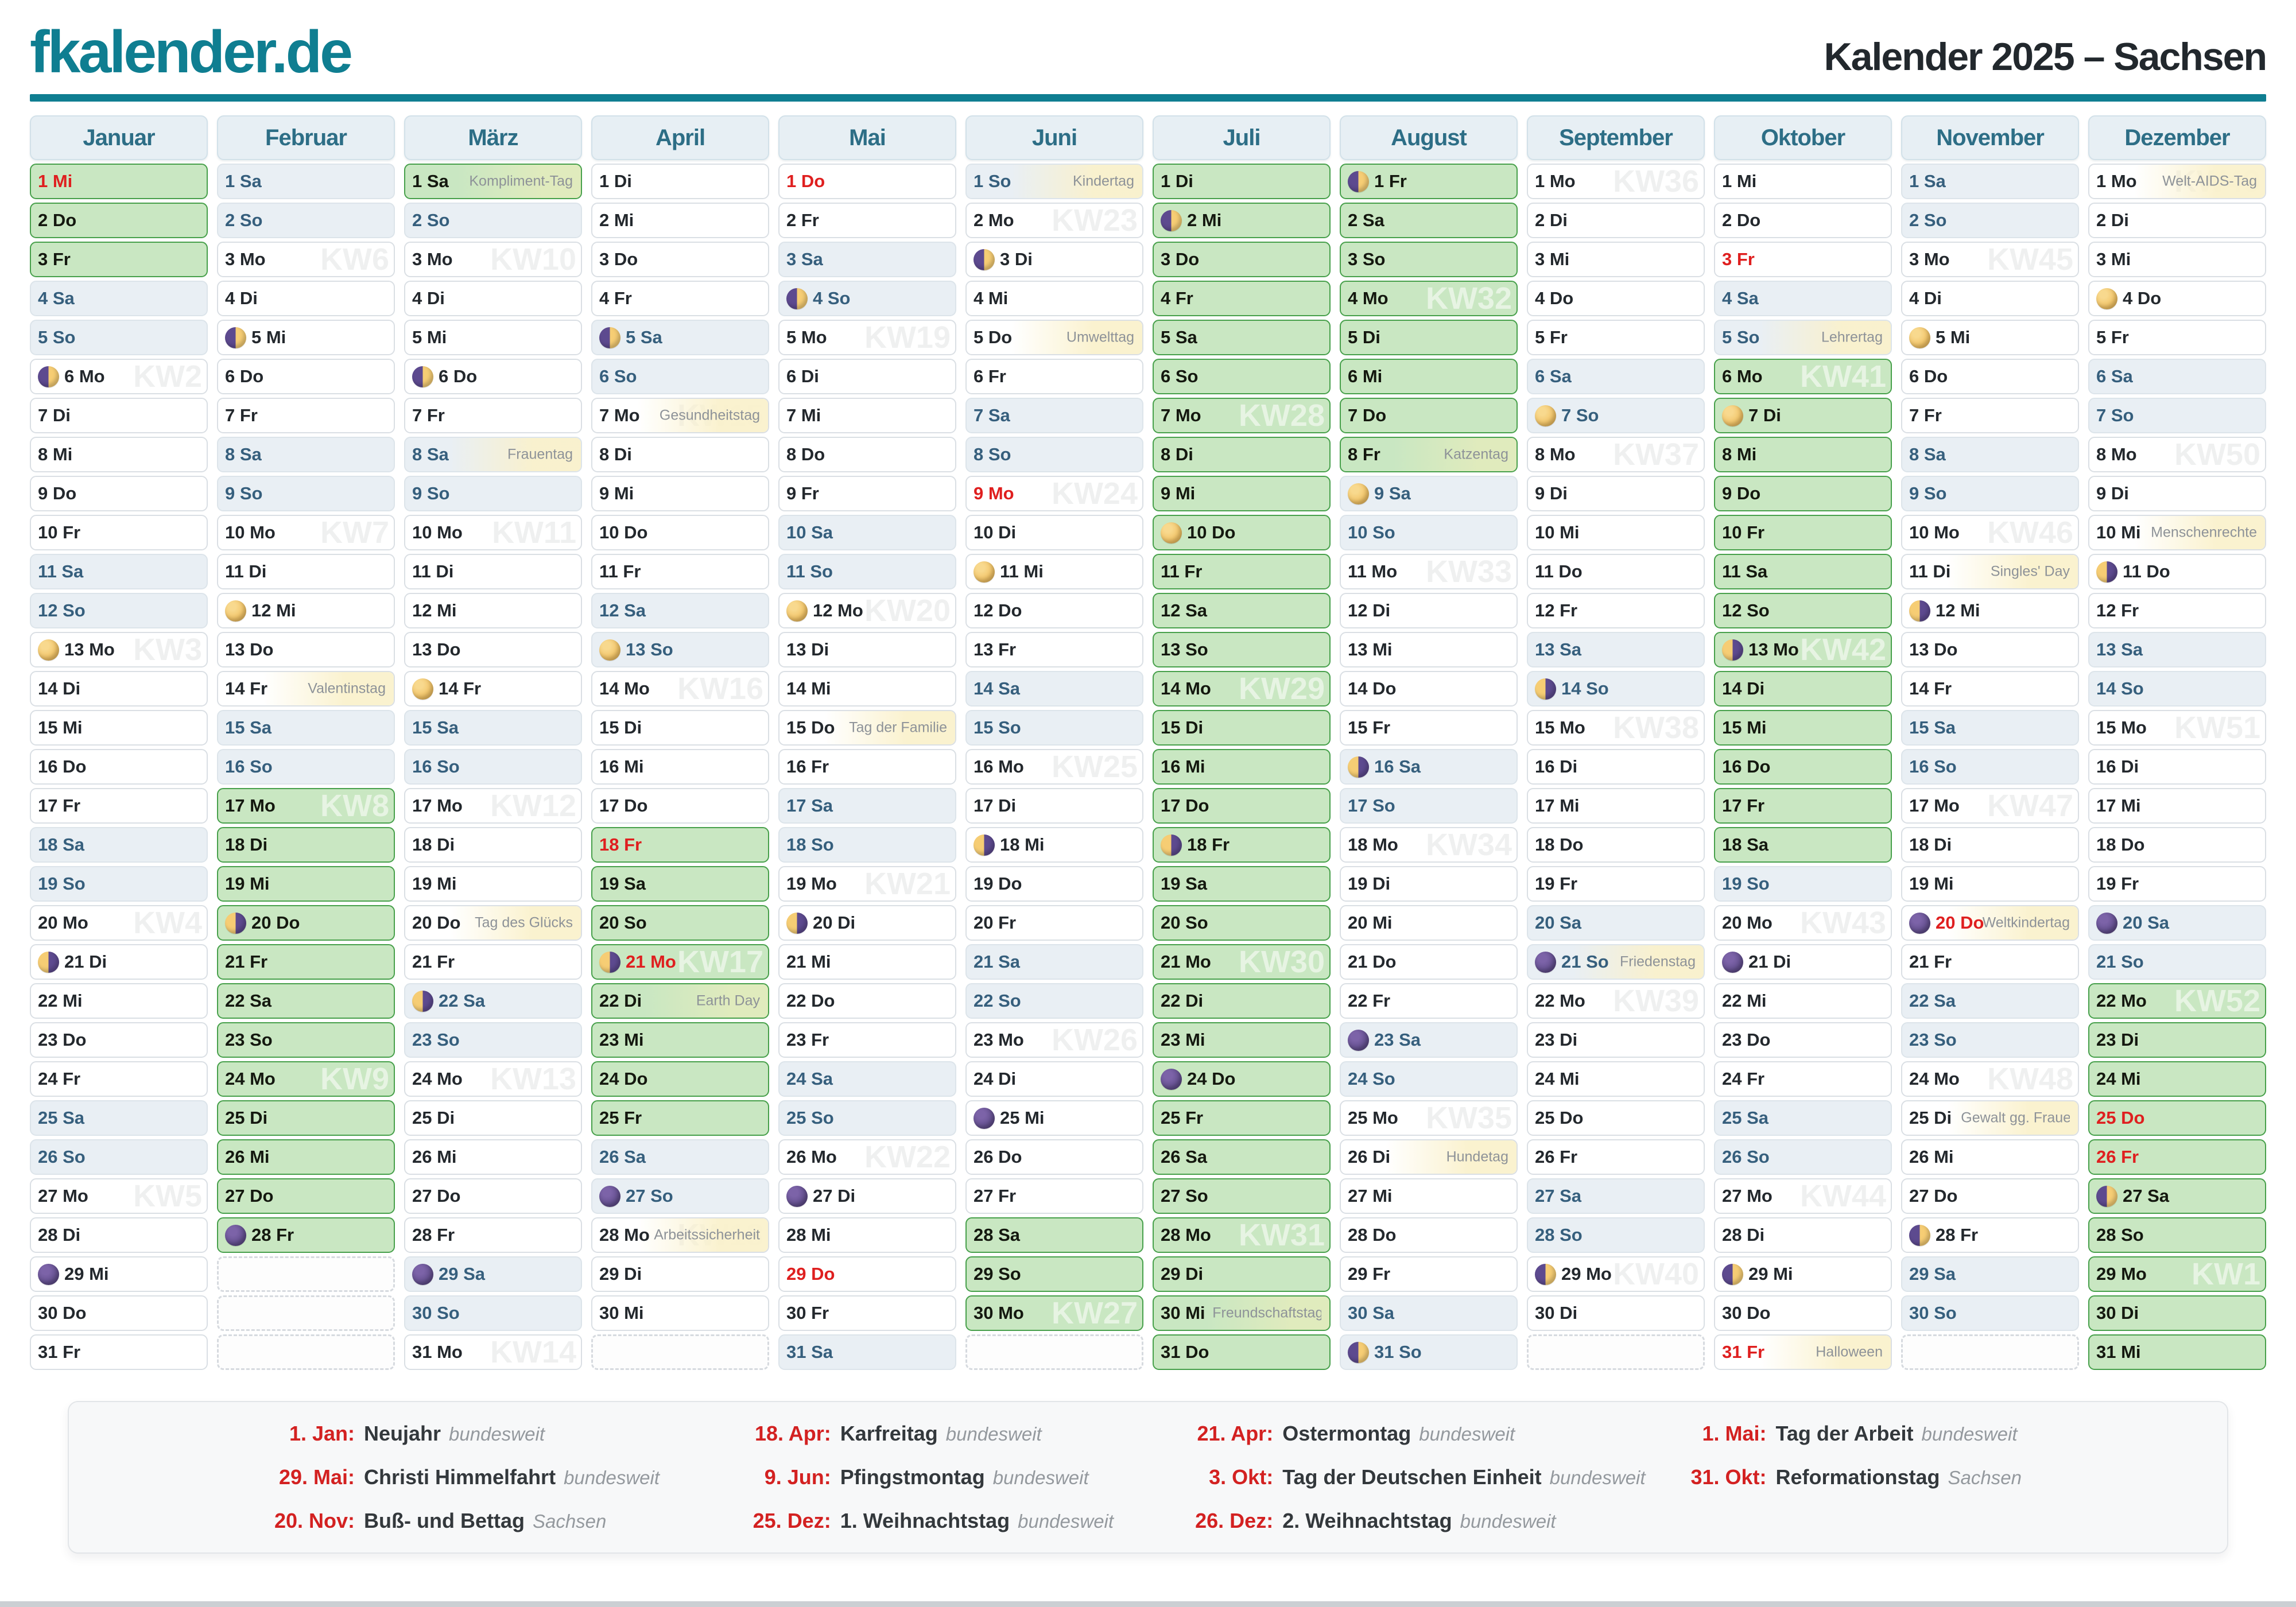 Image resolution: width=2296 pixels, height=1607 pixels. What do you see at coordinates (907, 610) in the screenshot?
I see `kw-watermark: KW20` at bounding box center [907, 610].